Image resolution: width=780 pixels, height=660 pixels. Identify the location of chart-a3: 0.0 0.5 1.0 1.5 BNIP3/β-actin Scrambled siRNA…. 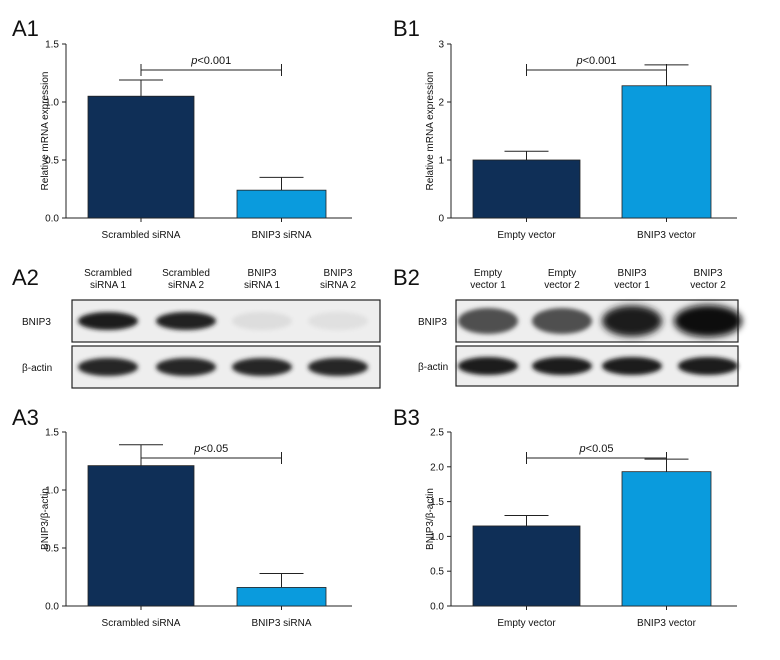
(196, 528).